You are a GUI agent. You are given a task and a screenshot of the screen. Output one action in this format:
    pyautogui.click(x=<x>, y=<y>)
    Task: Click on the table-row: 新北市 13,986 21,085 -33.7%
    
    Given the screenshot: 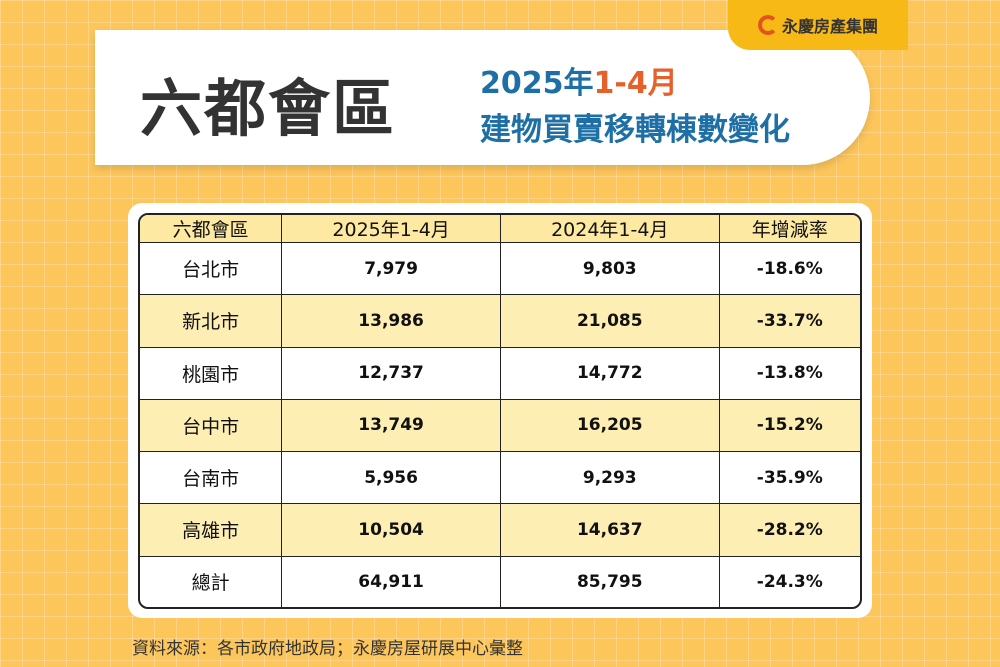 What is the action you would take?
    pyautogui.click(x=500, y=321)
    